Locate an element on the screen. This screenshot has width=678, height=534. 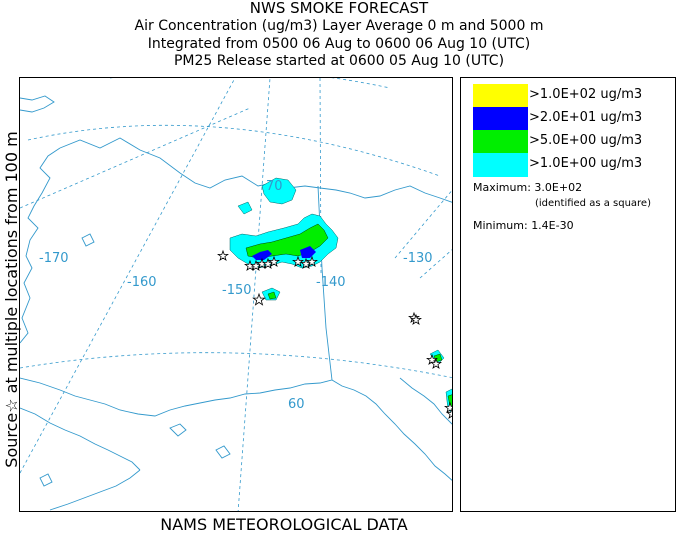
lat-label-70: 70 is located at coordinates (274, 186).